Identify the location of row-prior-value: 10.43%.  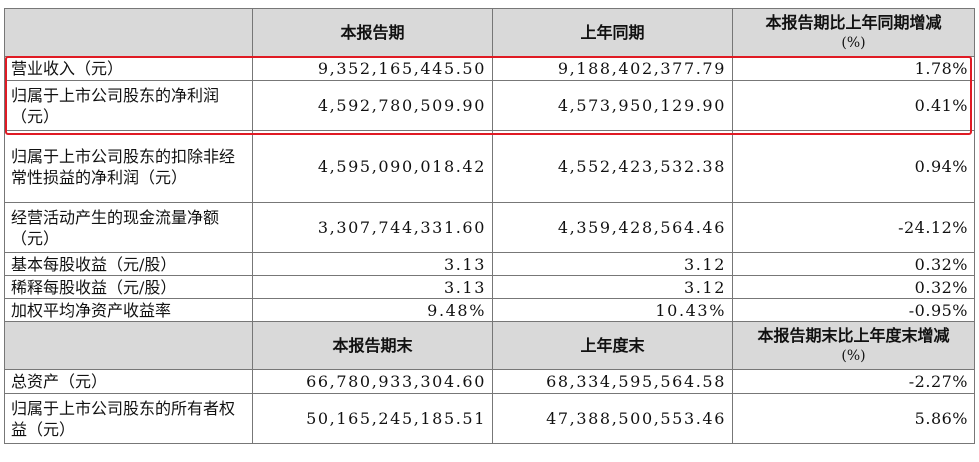
(612, 310).